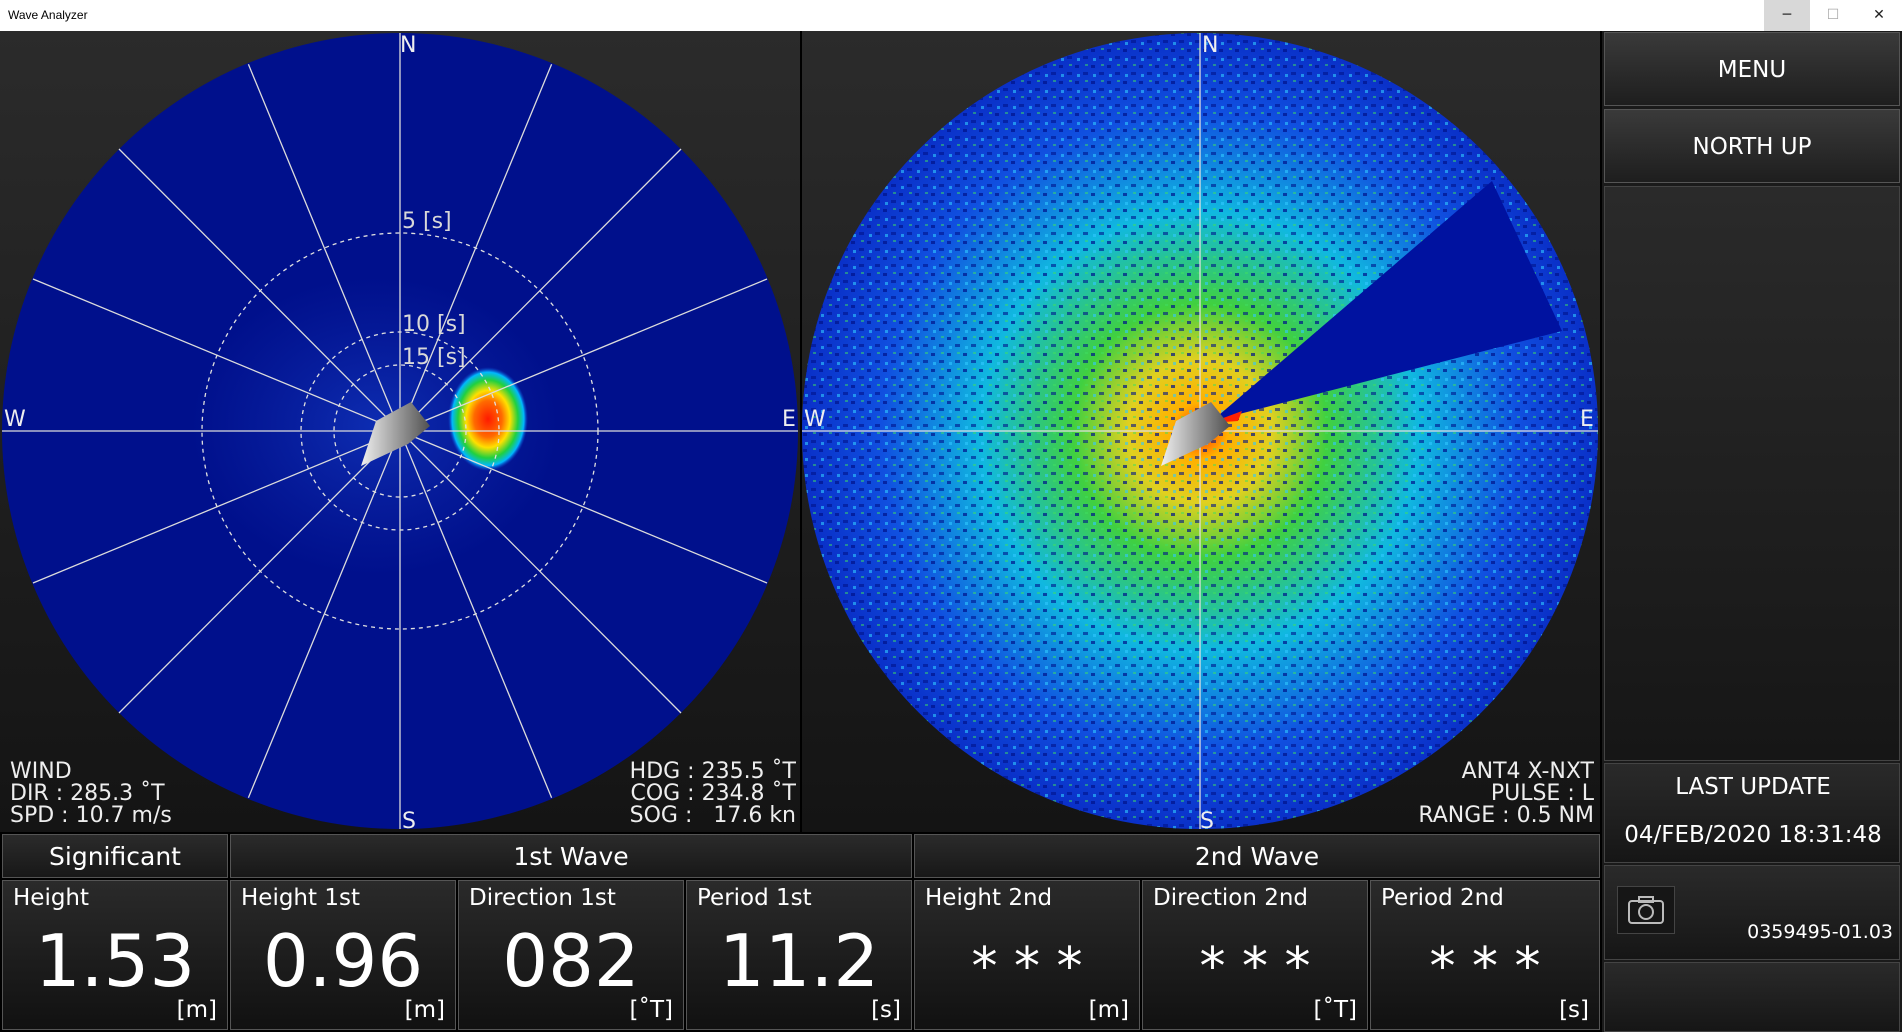  I want to click on ring-label-10s: 10 [s], so click(434, 324).